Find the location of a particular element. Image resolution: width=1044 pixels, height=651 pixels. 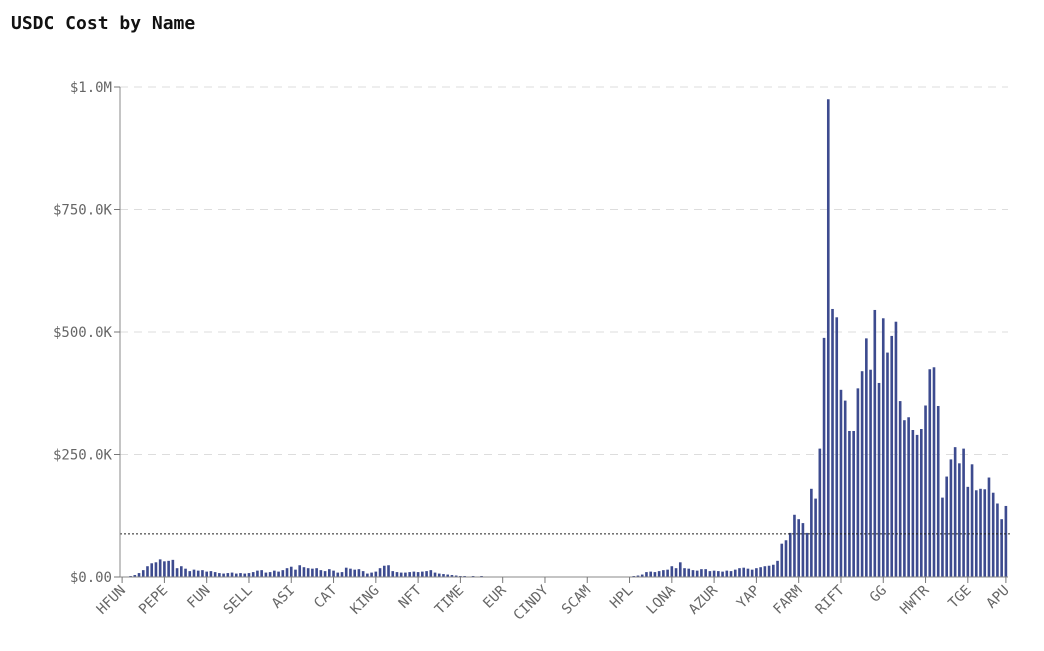

x-tick-label: SCAM is located at coordinates (576, 600).